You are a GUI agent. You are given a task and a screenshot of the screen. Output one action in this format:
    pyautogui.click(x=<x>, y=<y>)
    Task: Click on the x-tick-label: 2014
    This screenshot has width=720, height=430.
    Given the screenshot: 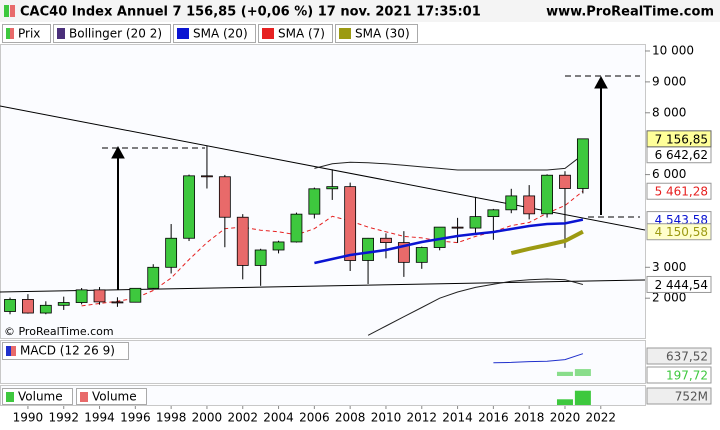 What is the action you would take?
    pyautogui.click(x=457, y=418)
    